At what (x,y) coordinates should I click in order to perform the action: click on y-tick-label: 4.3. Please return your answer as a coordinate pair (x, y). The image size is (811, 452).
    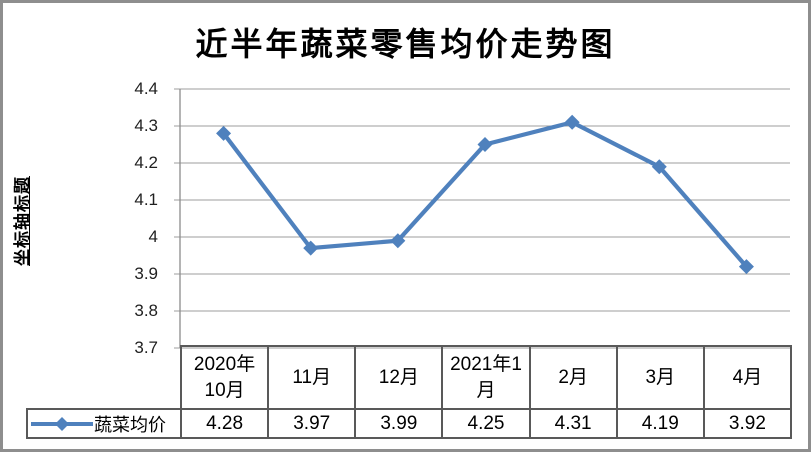
    Looking at the image, I should click on (146, 125).